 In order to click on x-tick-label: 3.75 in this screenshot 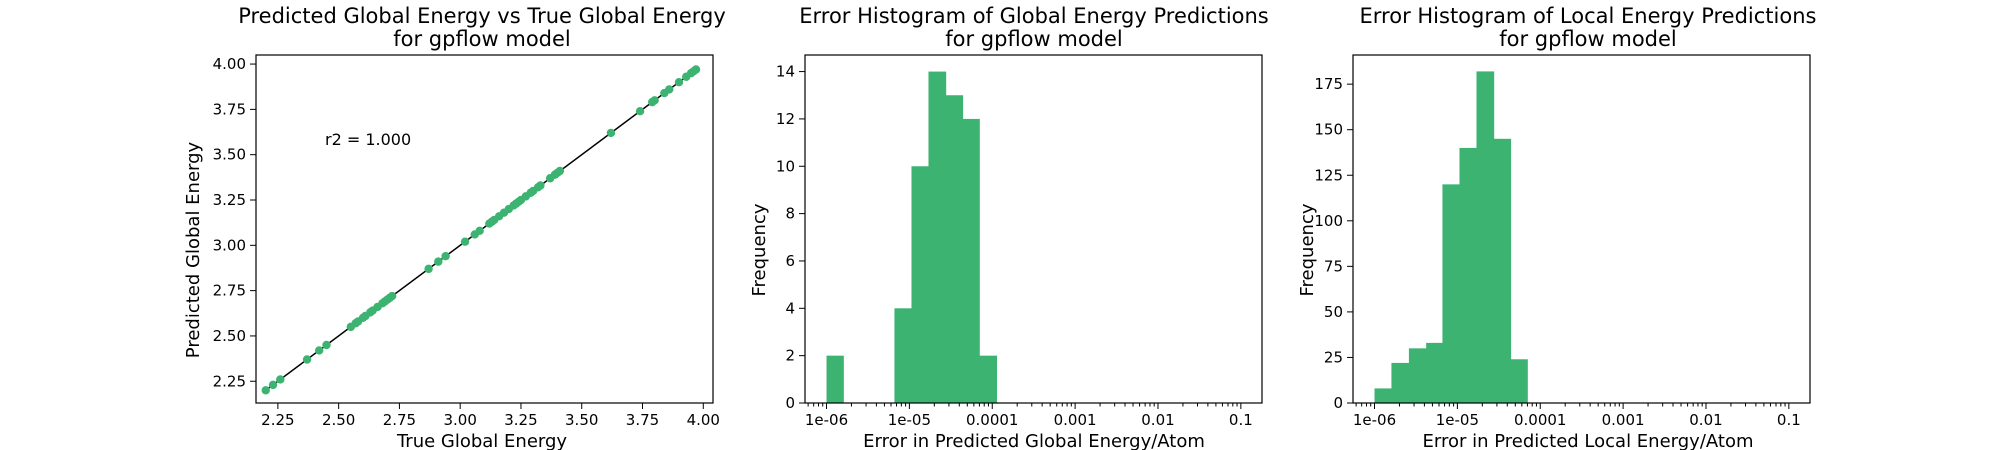, I will do `click(642, 420)`.